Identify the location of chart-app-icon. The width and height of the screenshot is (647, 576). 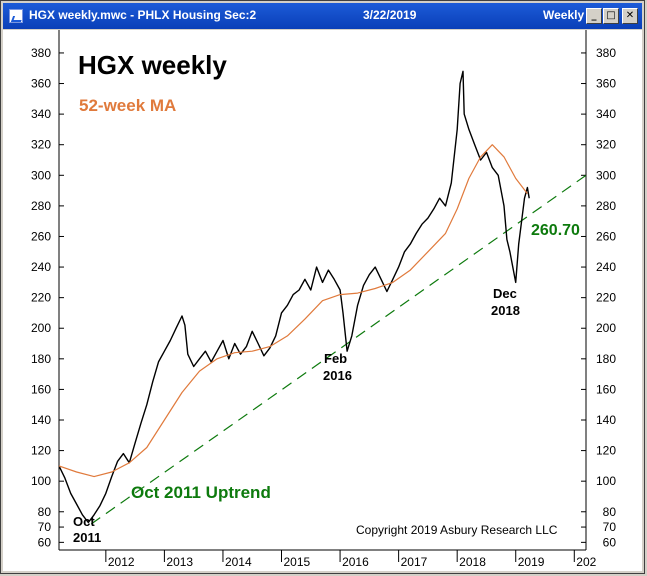
(16, 16).